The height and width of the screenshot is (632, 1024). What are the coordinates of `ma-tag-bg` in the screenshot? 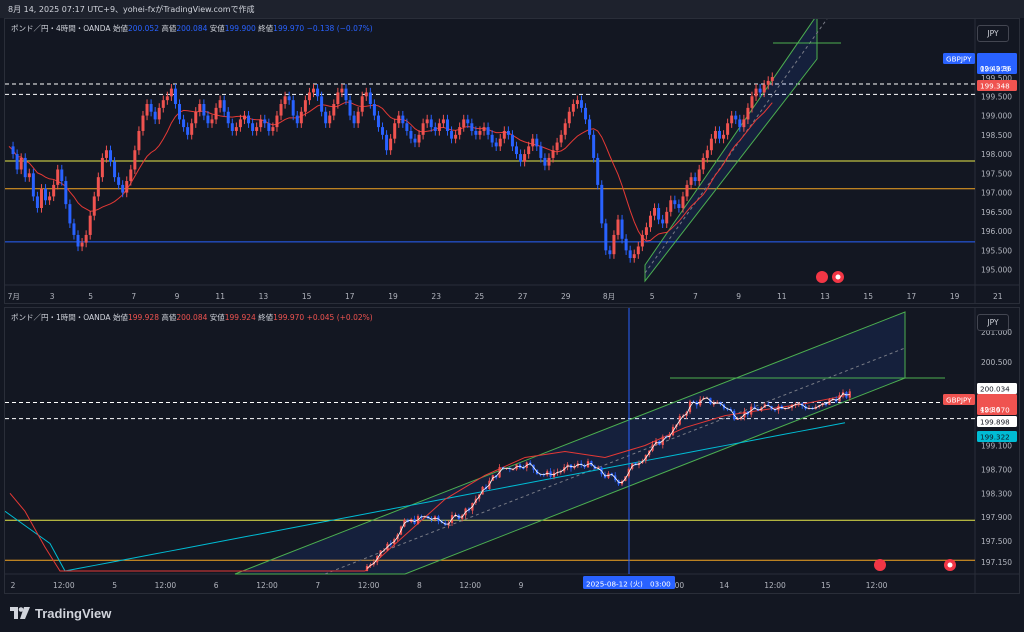 It's located at (997, 85).